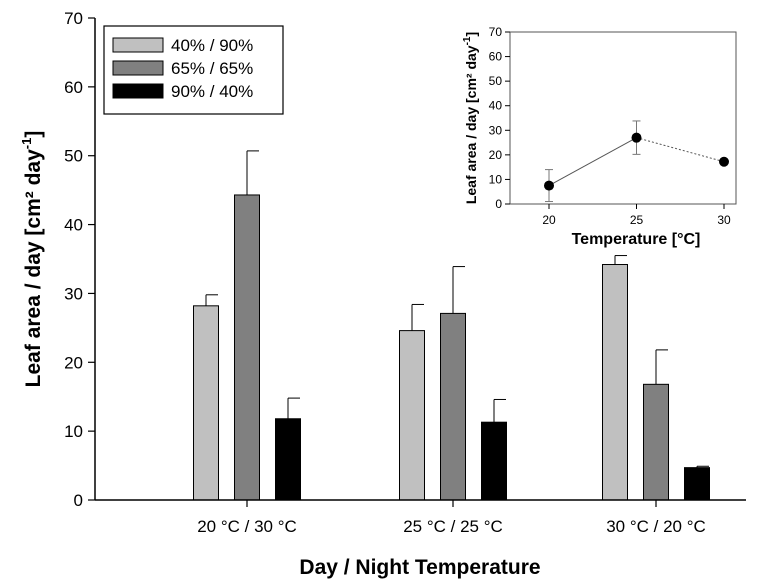 The width and height of the screenshot is (757, 584). What do you see at coordinates (73, 431) in the screenshot?
I see `y-tick-label: 10` at bounding box center [73, 431].